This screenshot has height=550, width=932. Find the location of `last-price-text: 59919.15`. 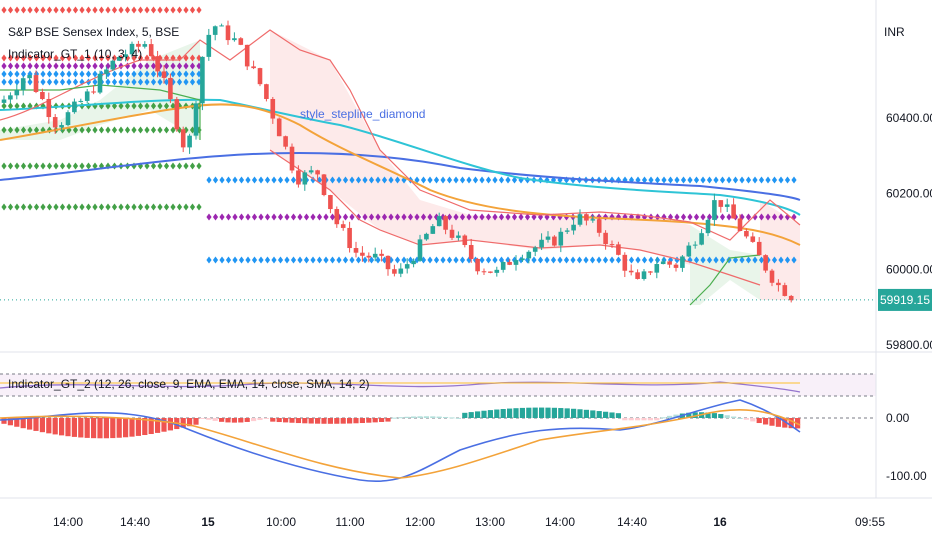

last-price-text: 59919.15 is located at coordinates (905, 300).